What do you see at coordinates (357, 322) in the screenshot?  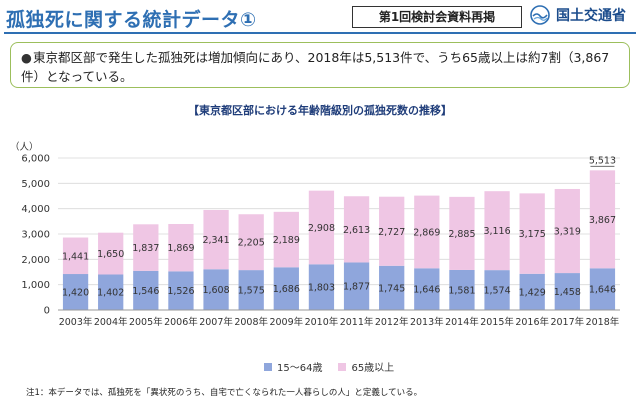 I see `x-tick-label: 2011年` at bounding box center [357, 322].